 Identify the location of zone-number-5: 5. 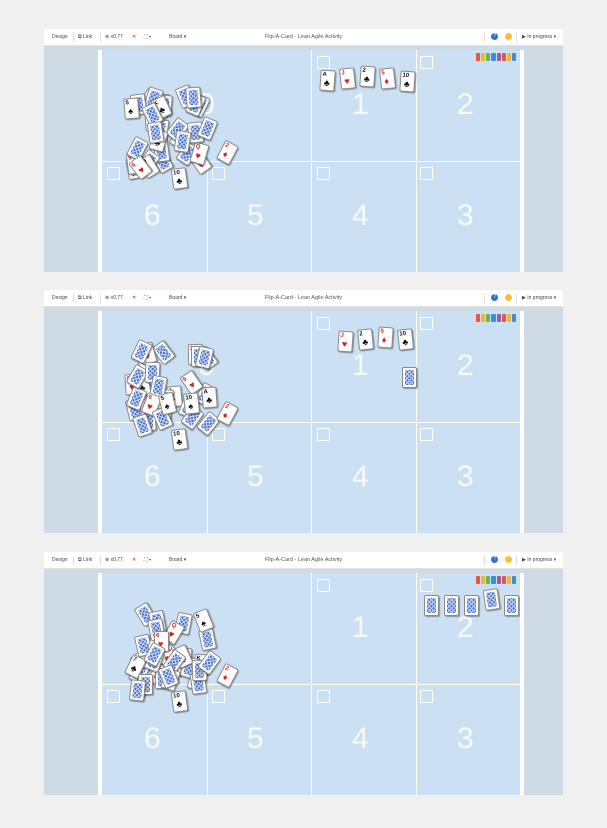
(255, 215).